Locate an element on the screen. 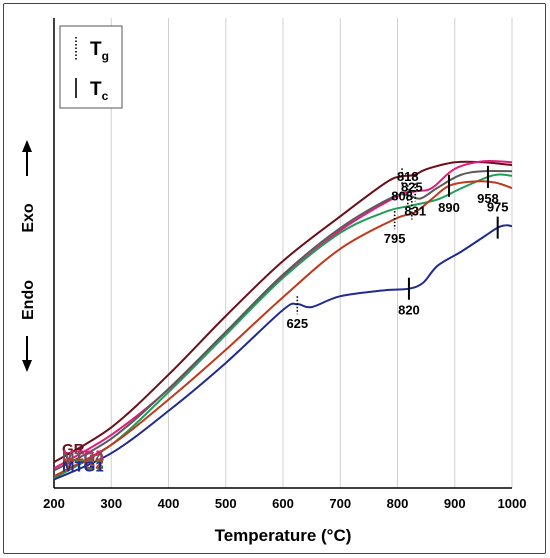 This screenshot has height=558, width=550. x-tick-400: 400 is located at coordinates (169, 503).